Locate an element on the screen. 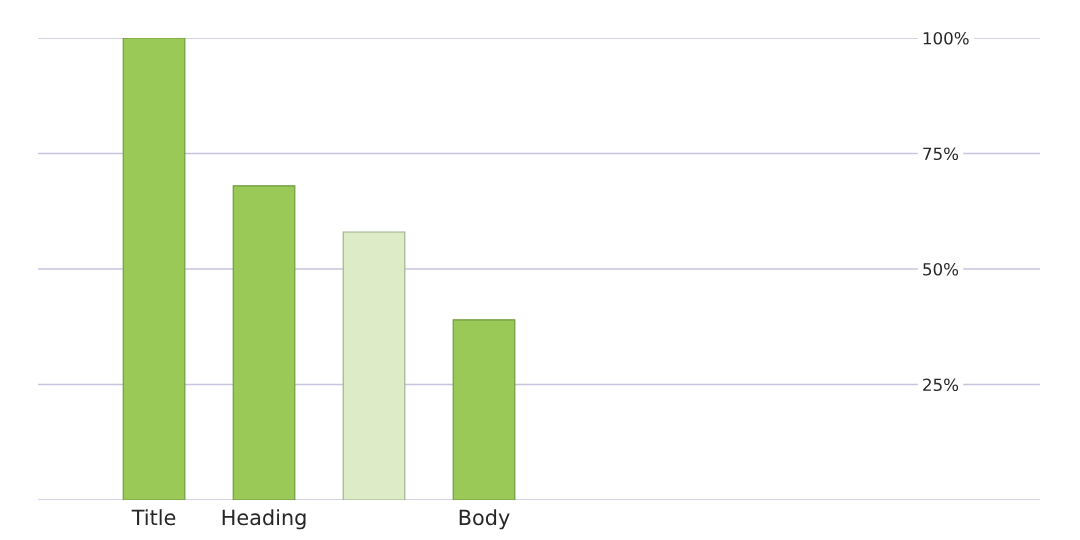  y-tick-label: 75% is located at coordinates (941, 154).